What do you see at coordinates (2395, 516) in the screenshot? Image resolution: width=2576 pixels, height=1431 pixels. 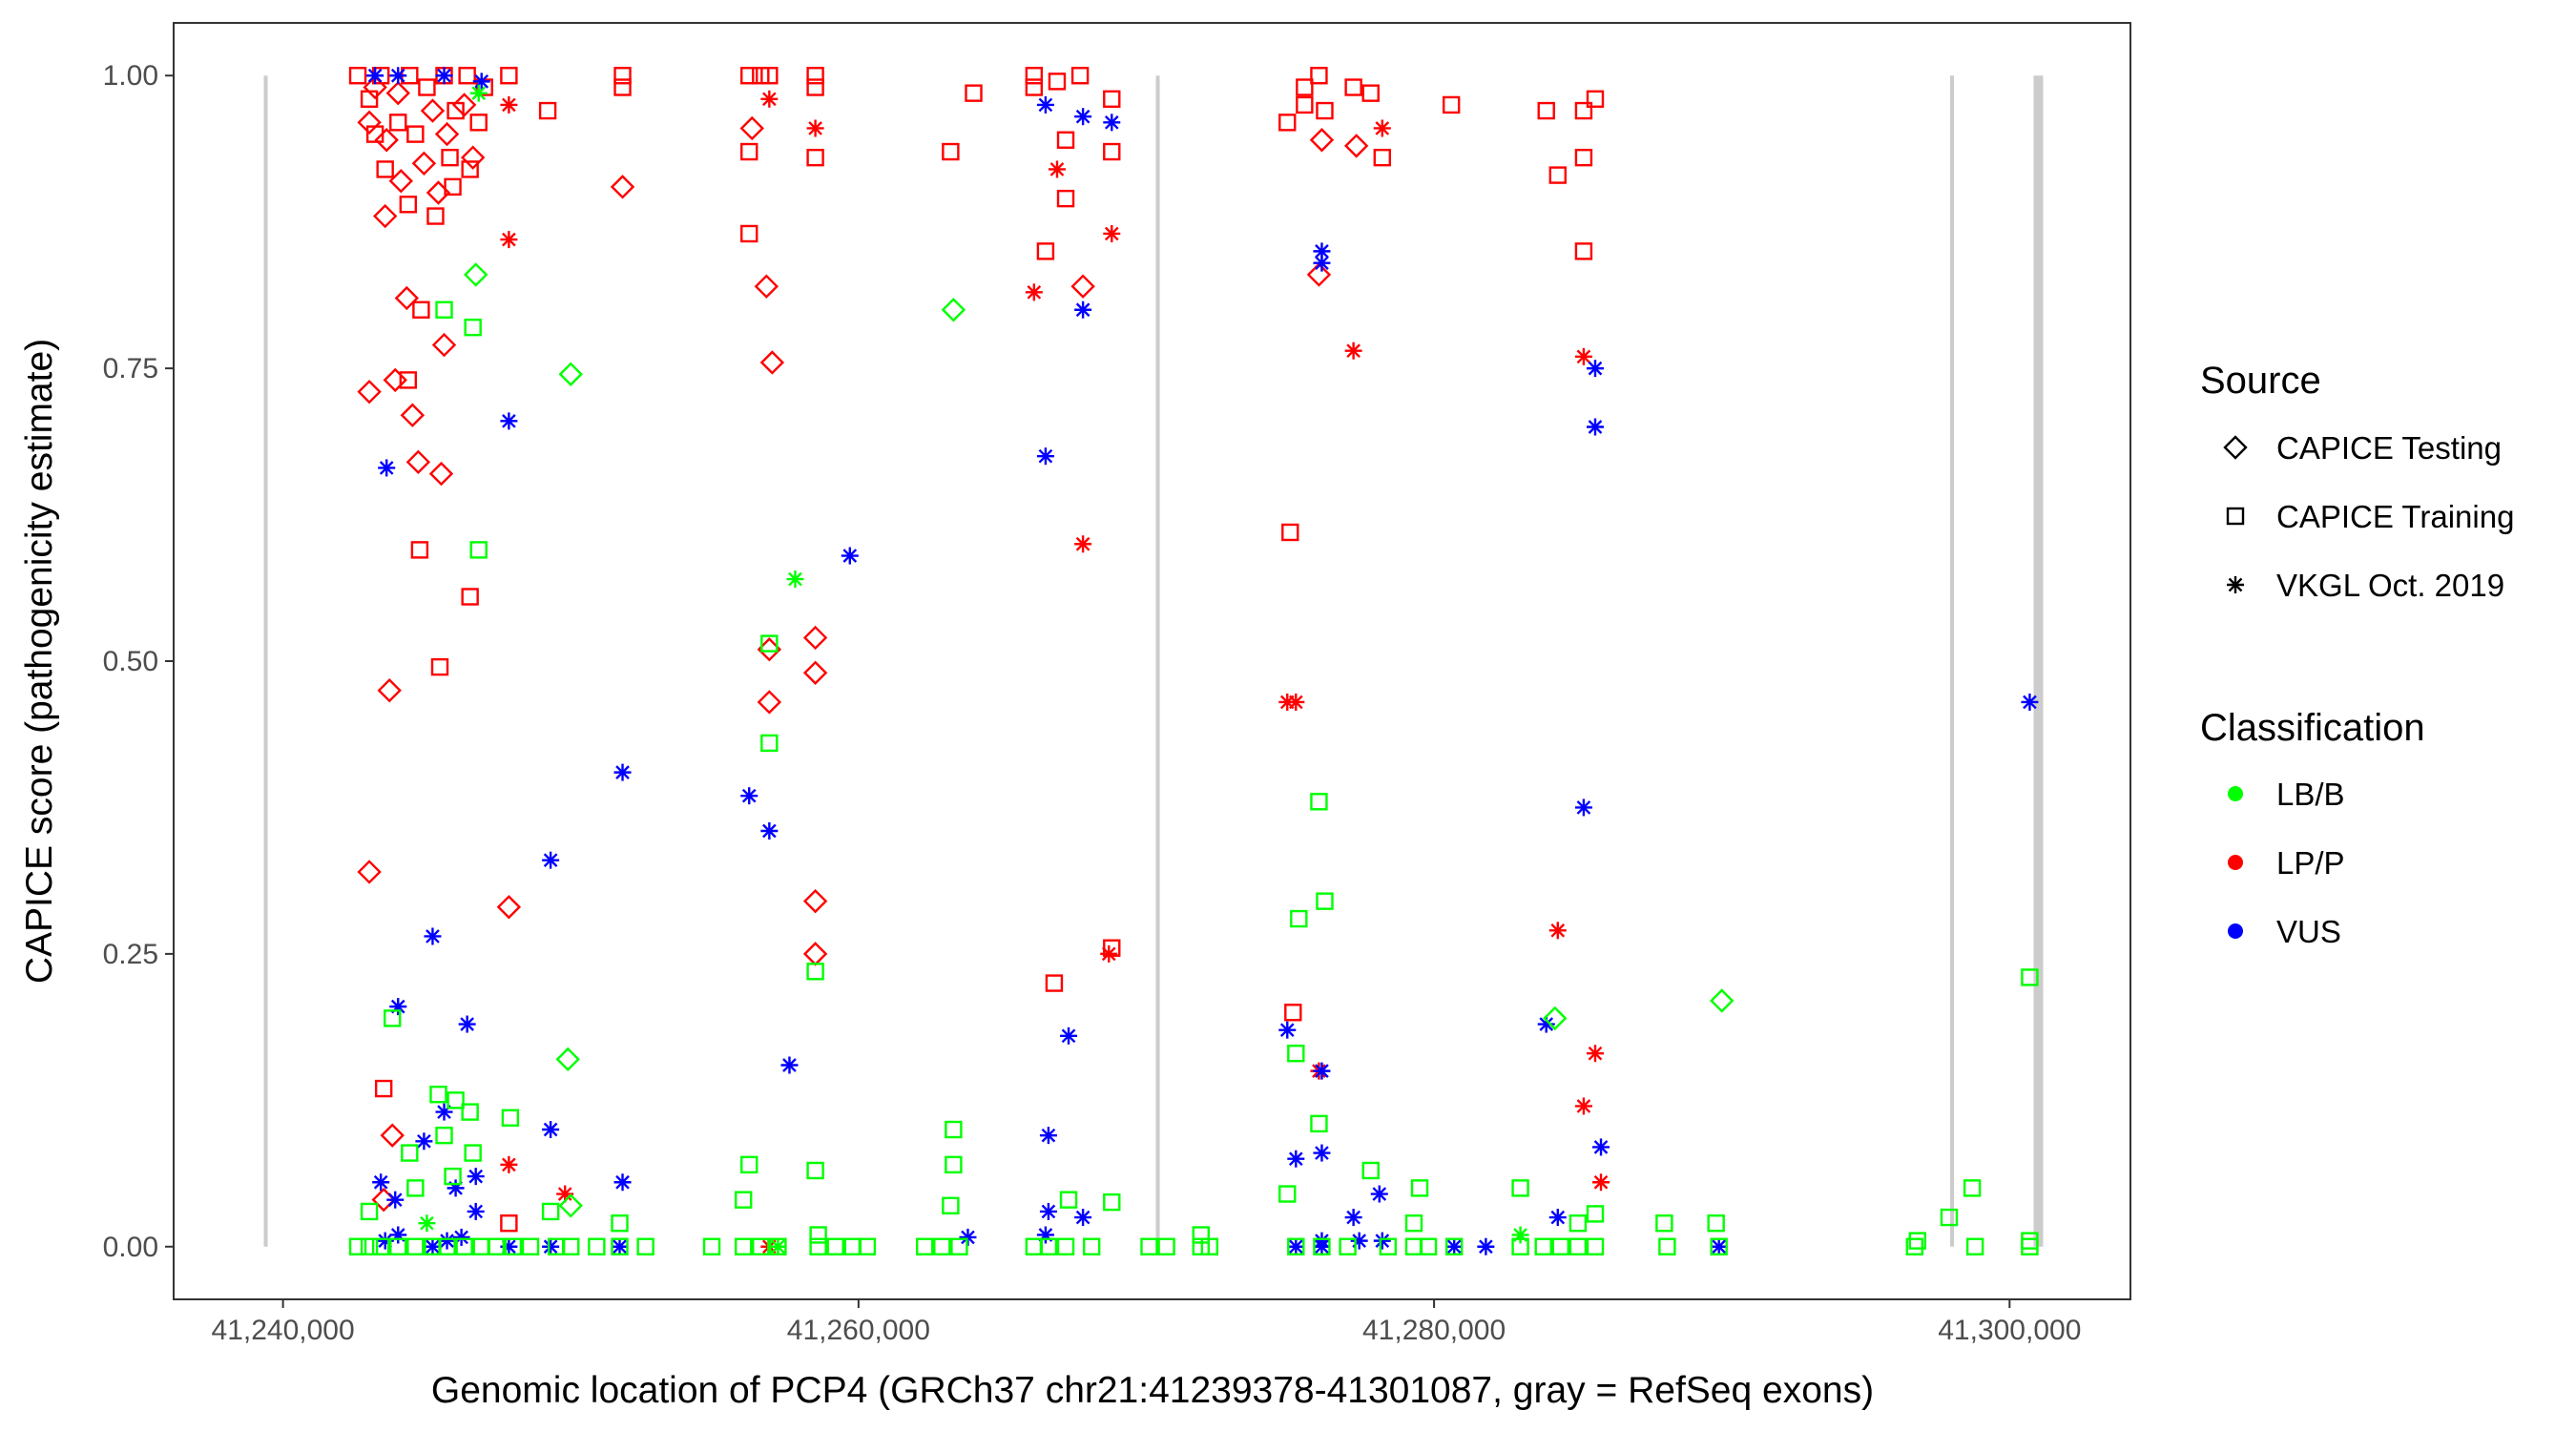 I see `legend-label: CAPICE Training` at bounding box center [2395, 516].